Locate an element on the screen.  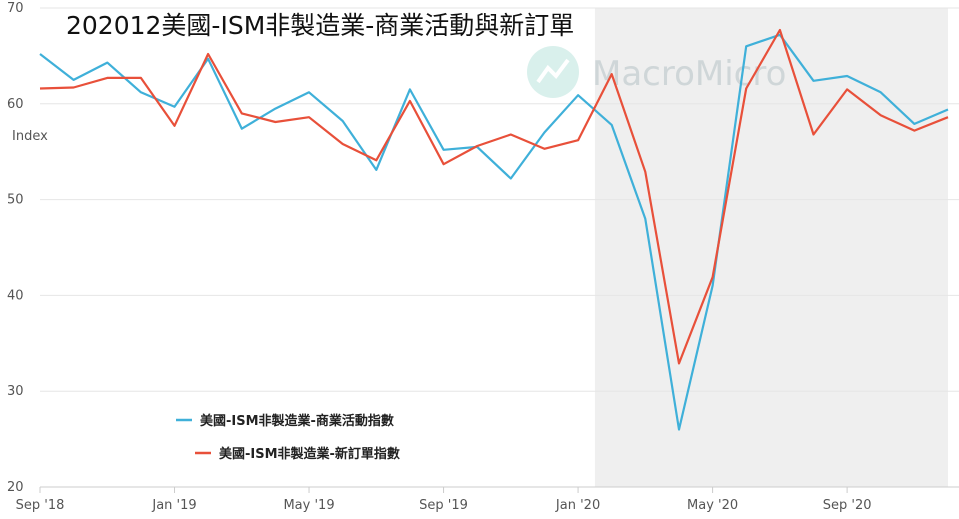
x-tick-label: Sep '19 is located at coordinates (443, 505).